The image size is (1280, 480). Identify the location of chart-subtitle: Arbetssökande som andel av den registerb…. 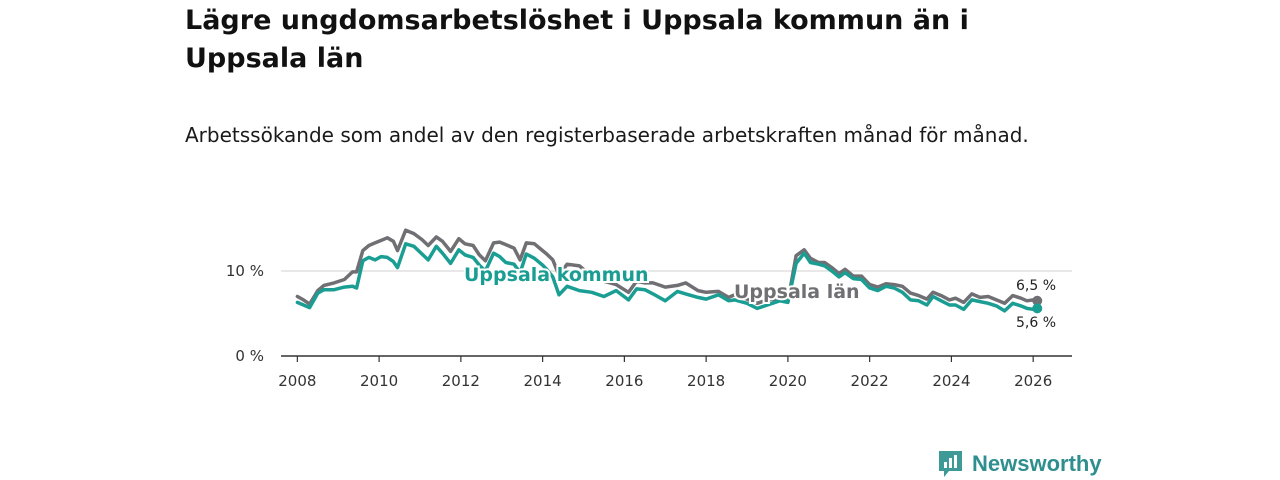
(607, 135).